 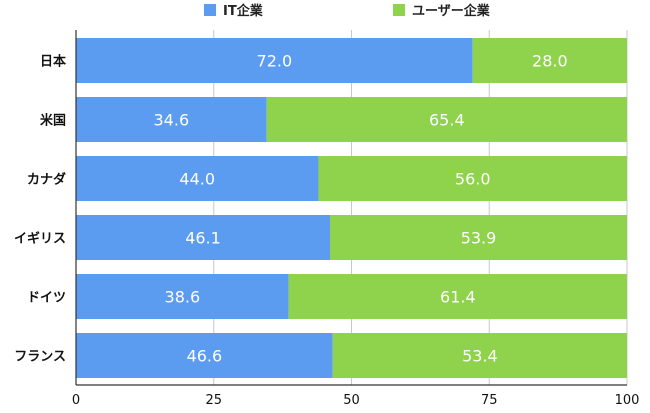 I want to click on bar-value-label: 61.4, so click(x=458, y=297).